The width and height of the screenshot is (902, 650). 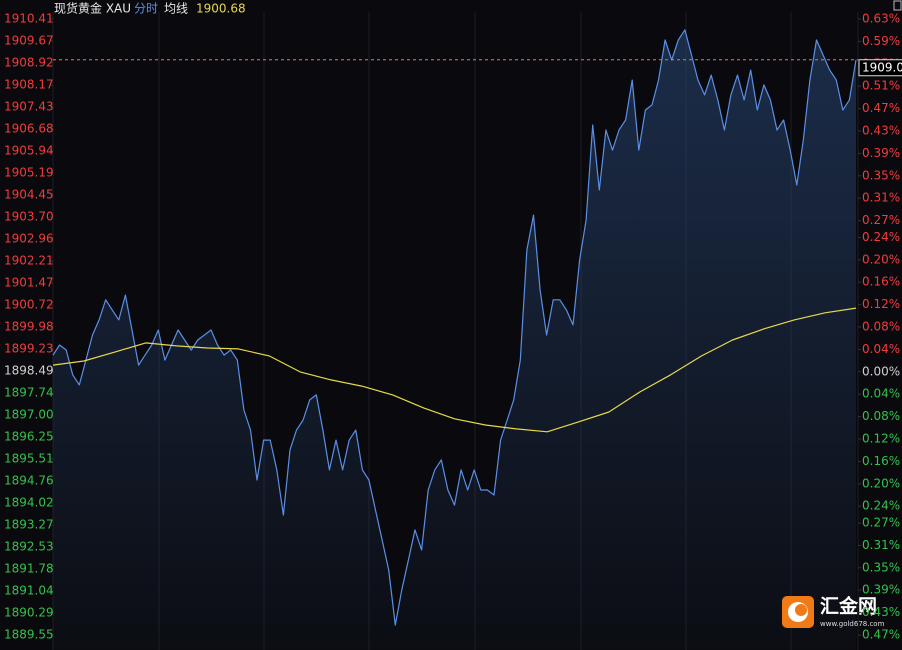 What do you see at coordinates (146, 9) in the screenshot?
I see `legend-price: 分时` at bounding box center [146, 9].